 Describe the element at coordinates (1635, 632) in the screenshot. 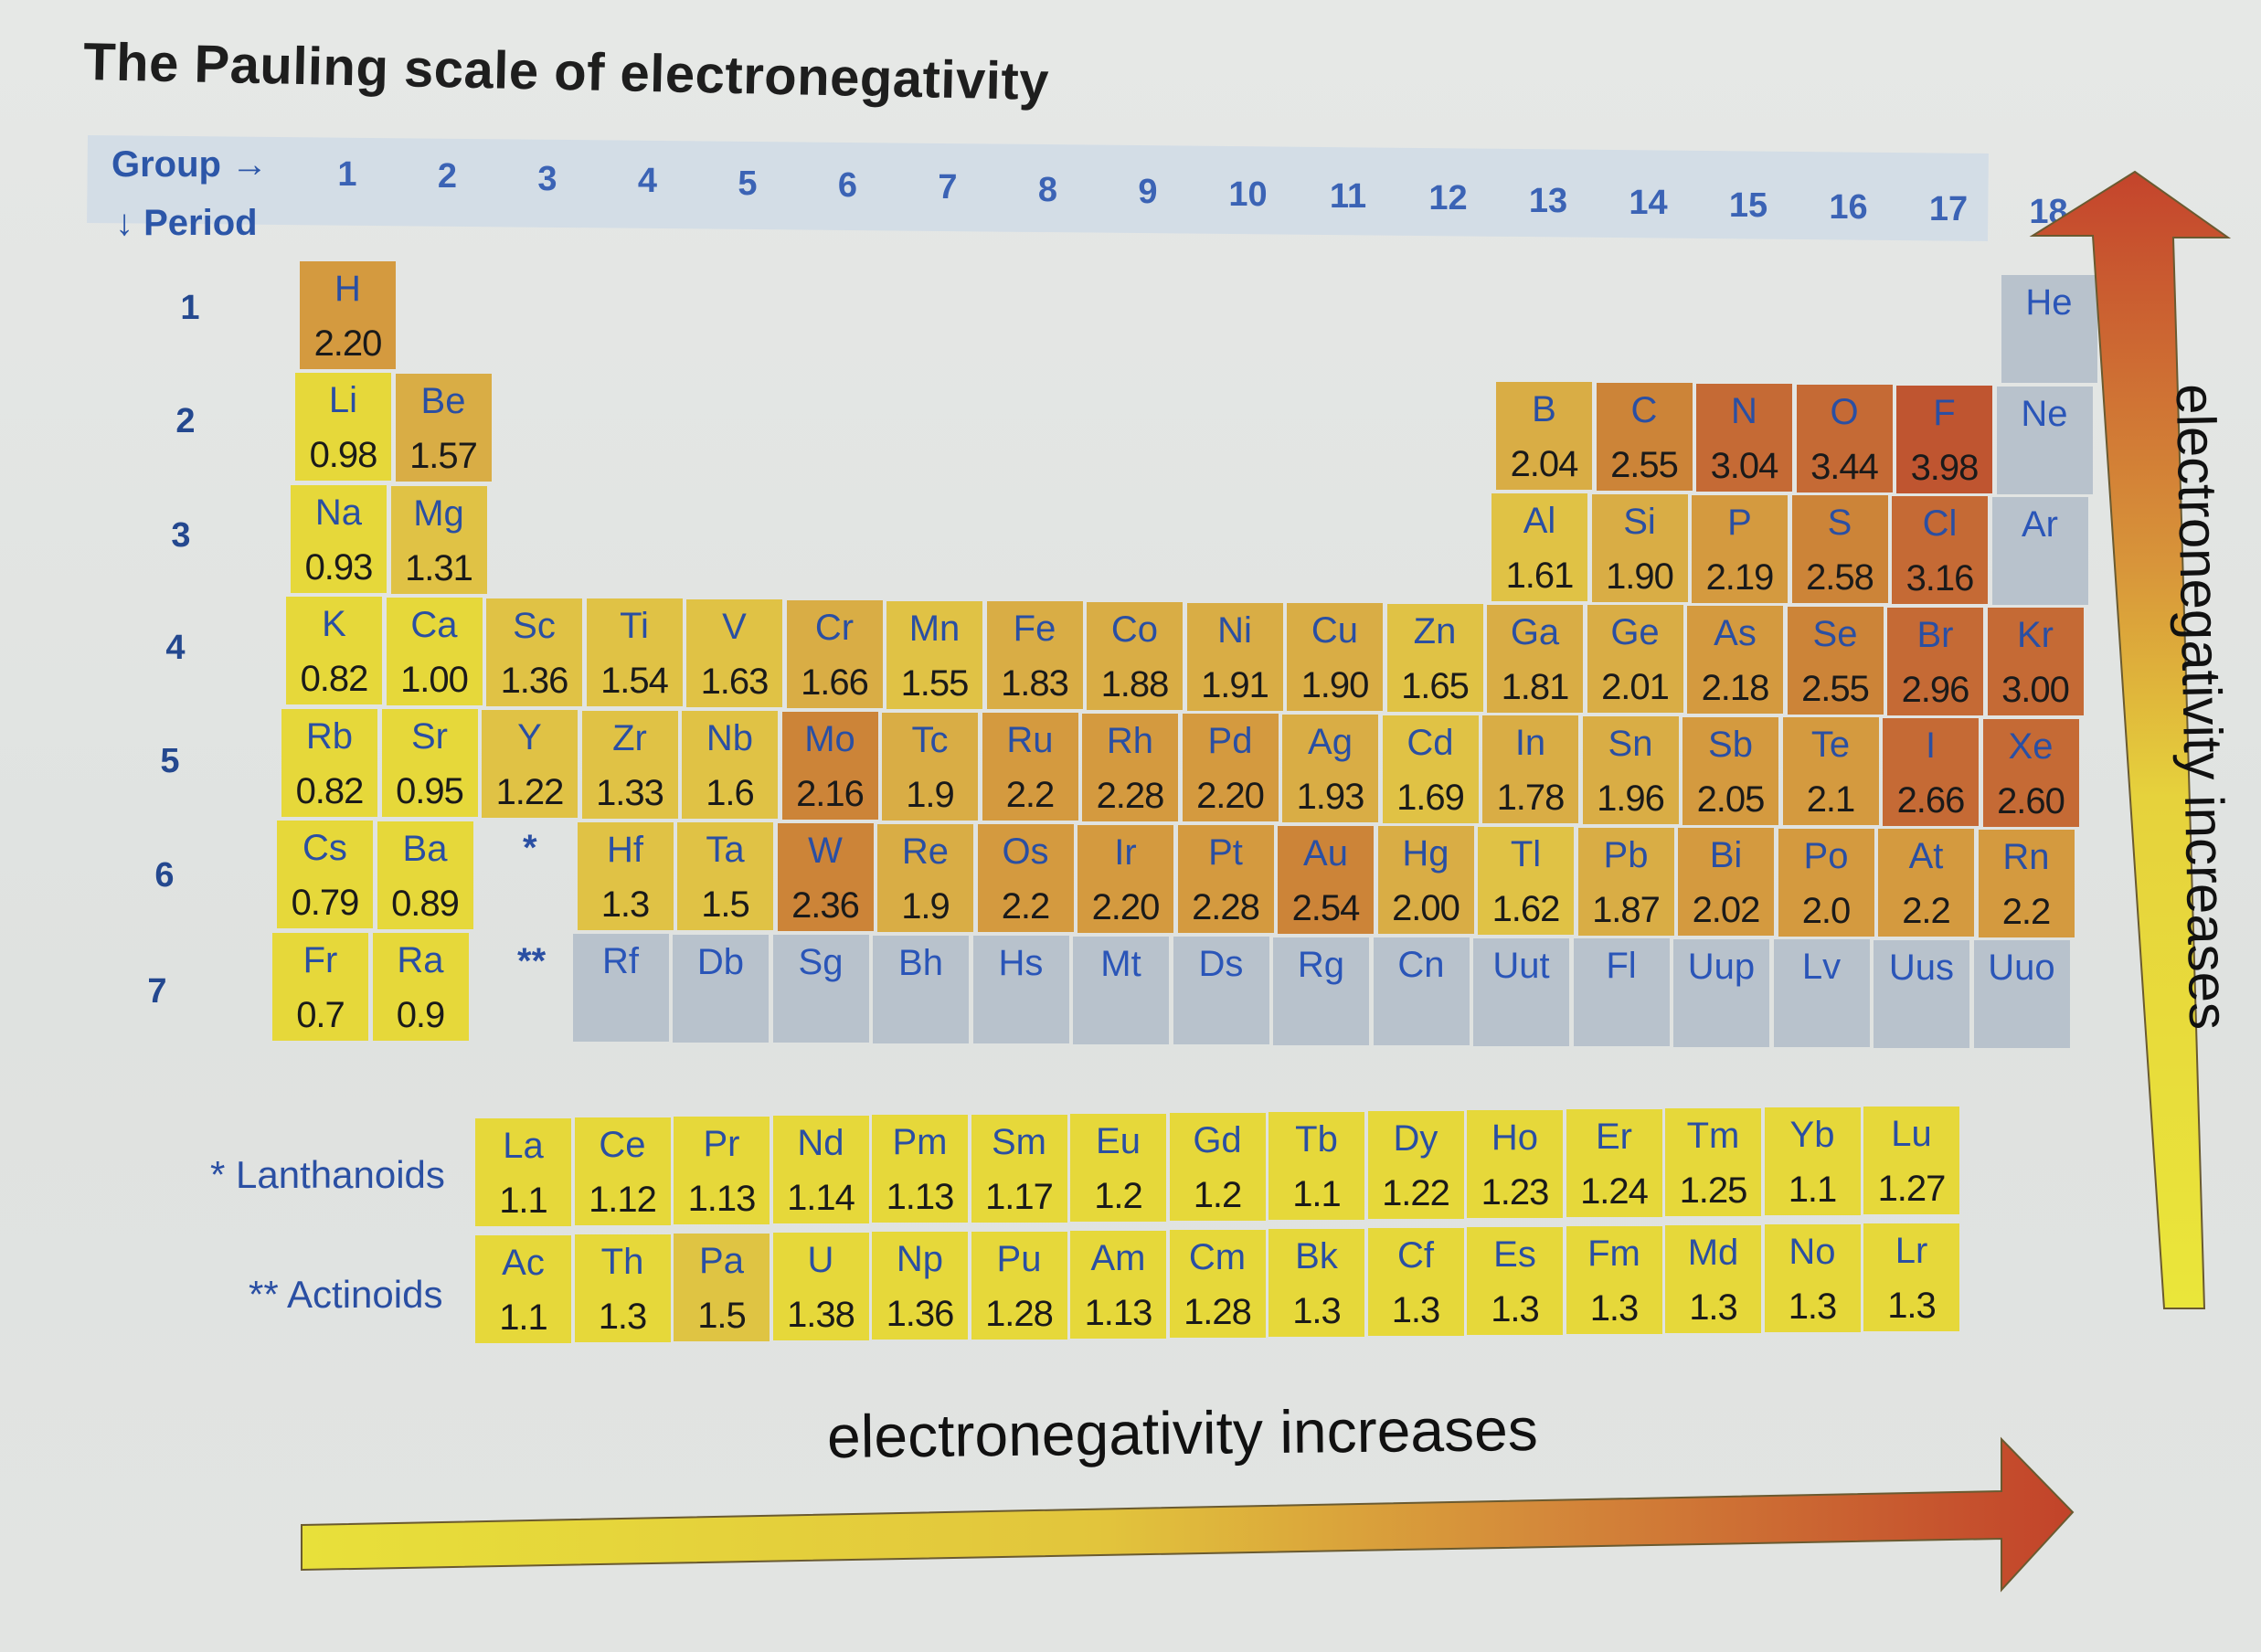

I see `element-symbol: Ge` at that location.